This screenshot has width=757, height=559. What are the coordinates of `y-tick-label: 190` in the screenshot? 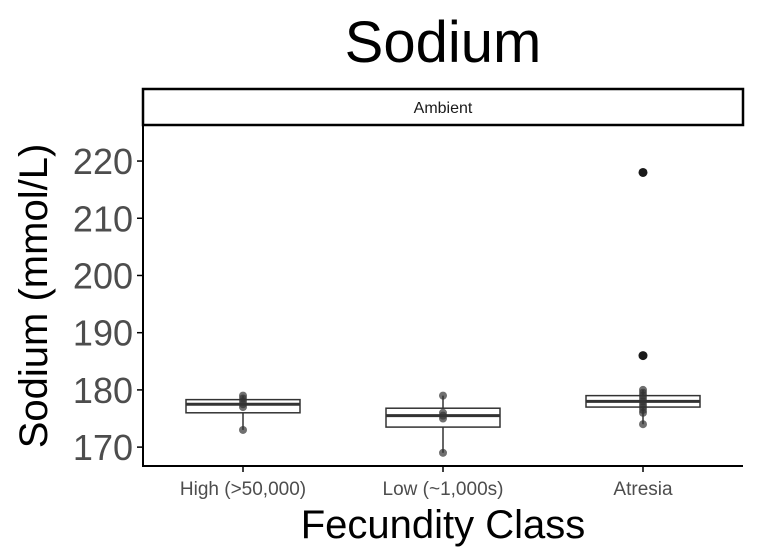 It's located at (103, 333).